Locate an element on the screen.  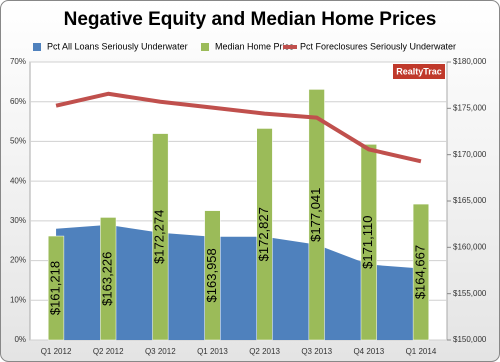
line is located at coordinates (238, 127).